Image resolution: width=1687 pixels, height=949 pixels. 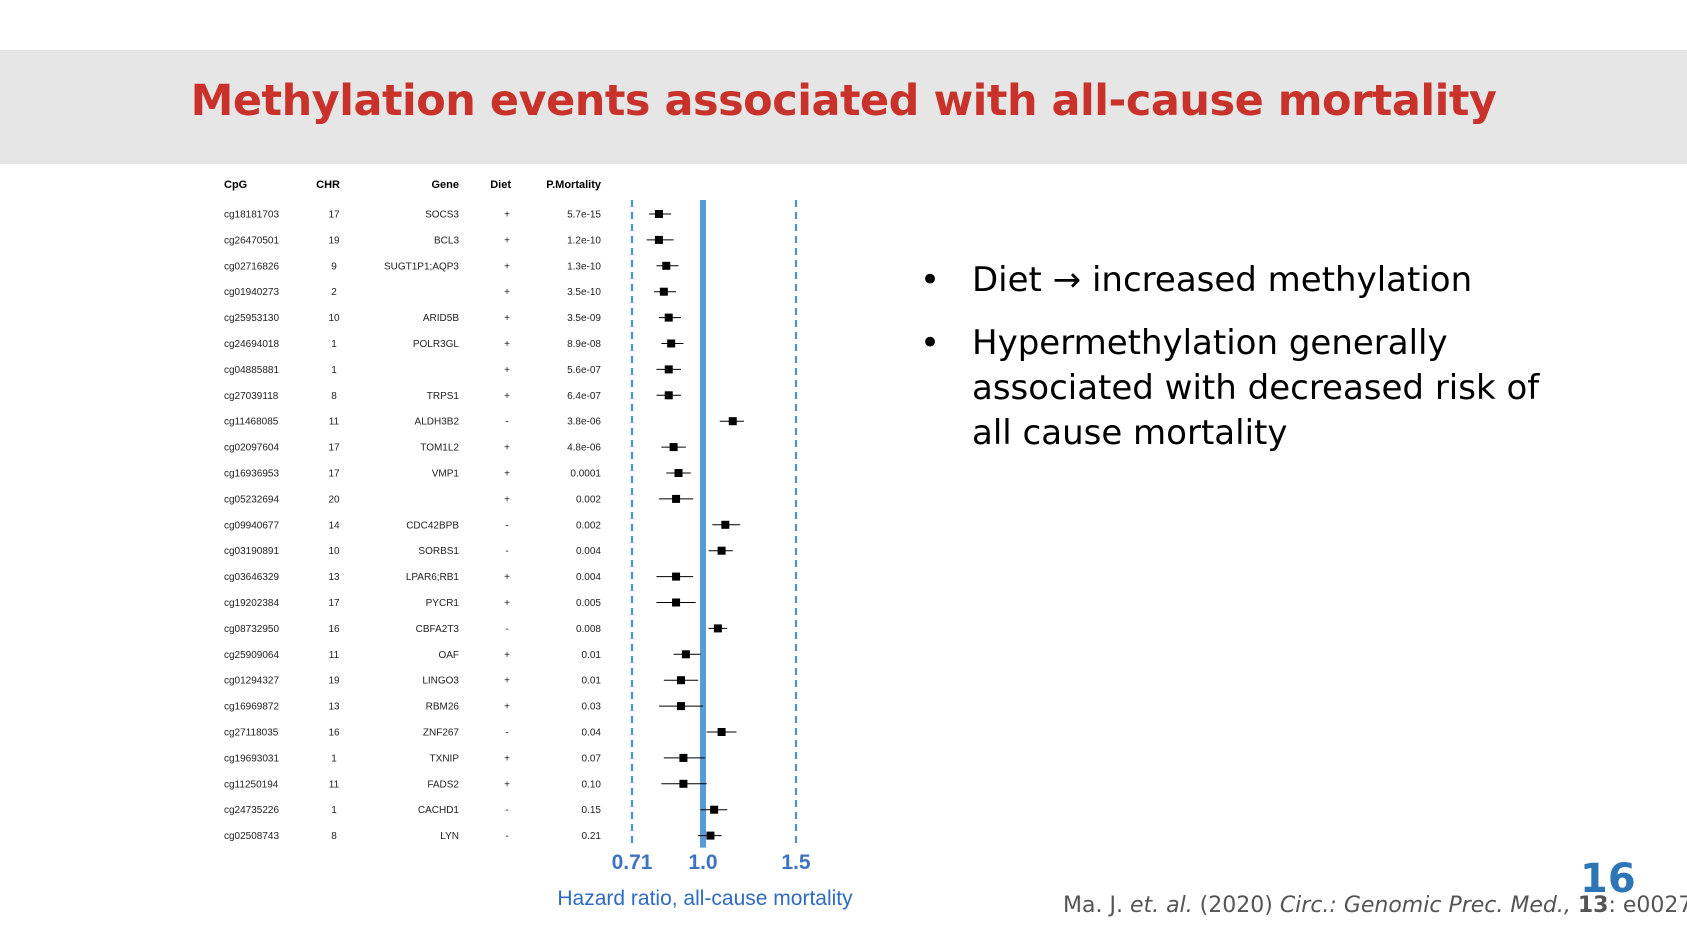 I want to click on cell-chr: 14, so click(x=334, y=525).